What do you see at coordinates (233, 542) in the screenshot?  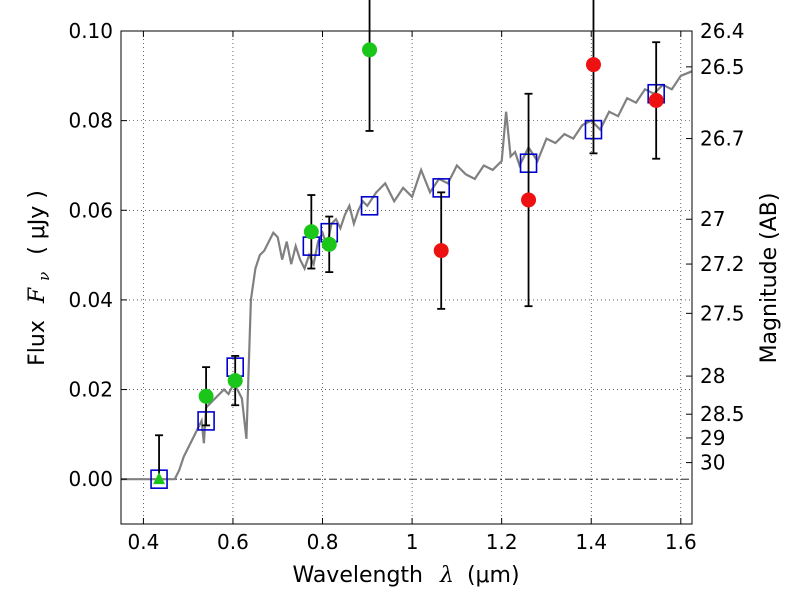 I see `x-tick-label: 0.6` at bounding box center [233, 542].